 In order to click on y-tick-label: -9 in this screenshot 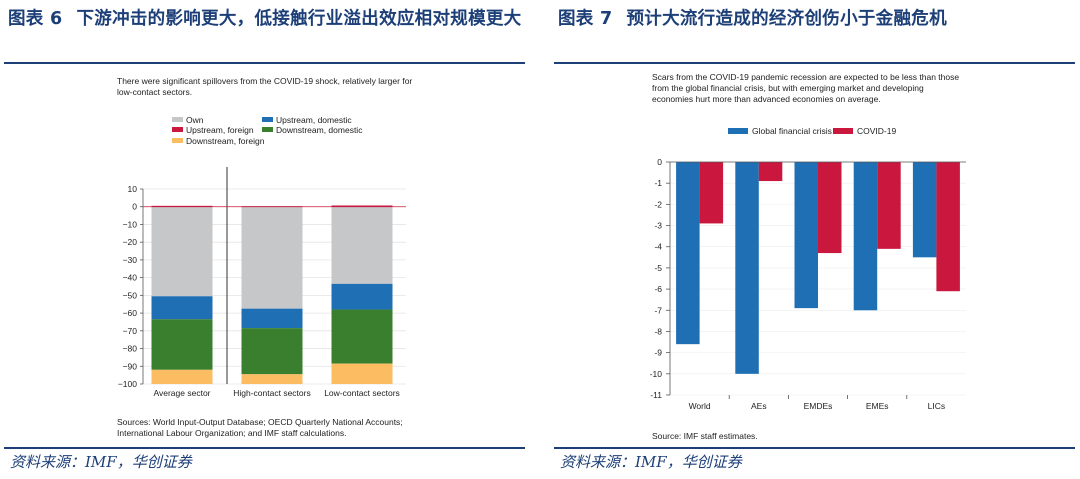, I will do `click(658, 353)`.